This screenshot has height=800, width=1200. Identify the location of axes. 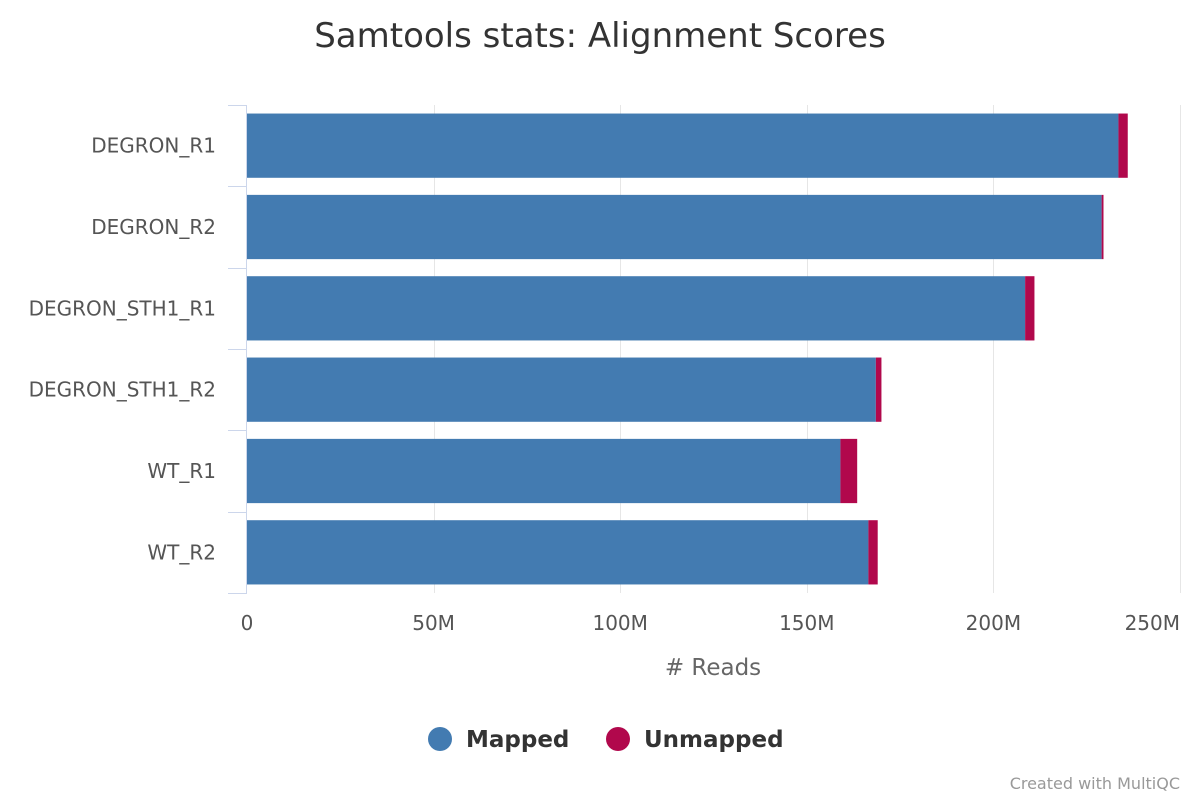
(237, 349).